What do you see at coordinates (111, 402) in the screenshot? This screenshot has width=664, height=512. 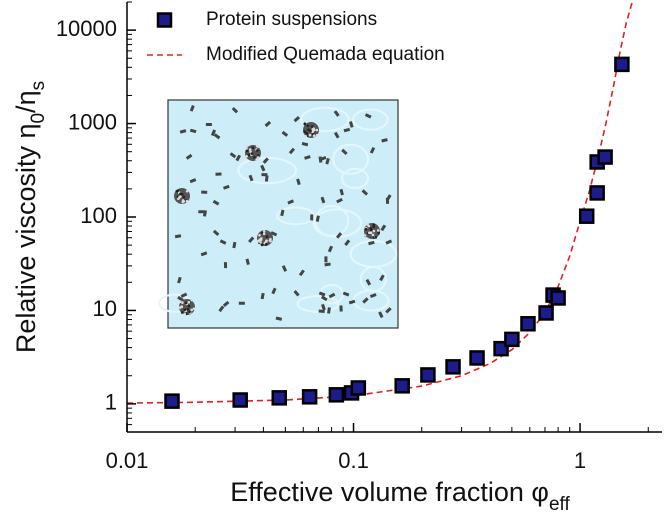 I see `y-tick-label: 1` at bounding box center [111, 402].